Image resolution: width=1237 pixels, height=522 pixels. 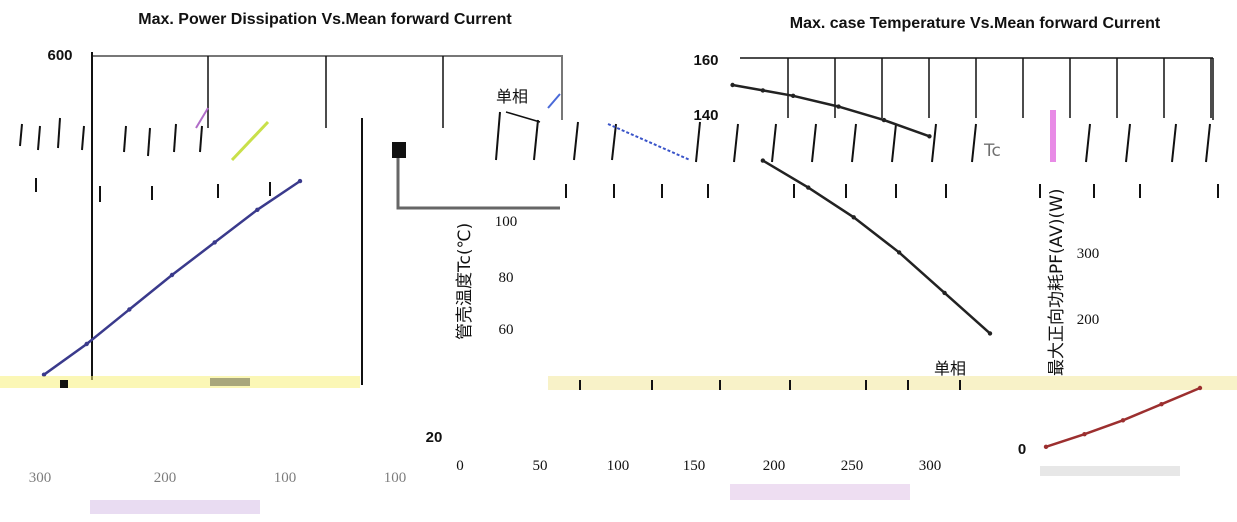 What do you see at coordinates (831, 110) in the screenshot?
I see `series-line-upper` at bounding box center [831, 110].